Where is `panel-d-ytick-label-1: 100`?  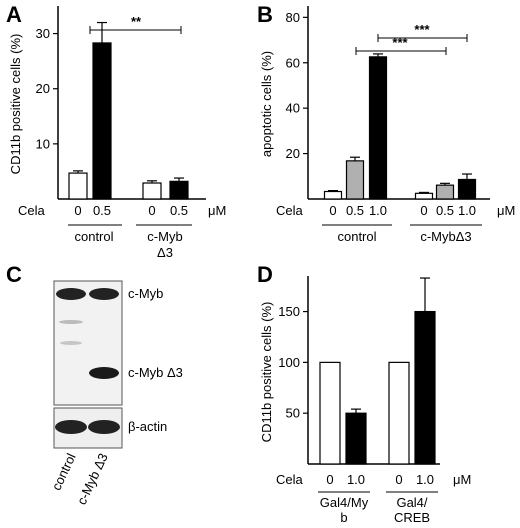
panel-d-ytick-label-1: 100 is located at coordinates (289, 362).